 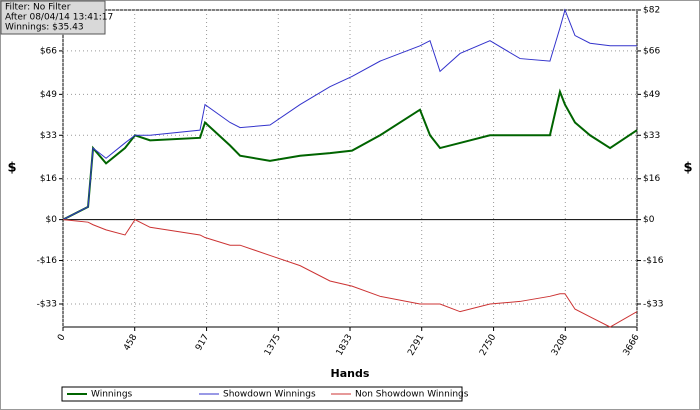 What do you see at coordinates (47, 304) in the screenshot?
I see `y-tick-label: -$33` at bounding box center [47, 304].